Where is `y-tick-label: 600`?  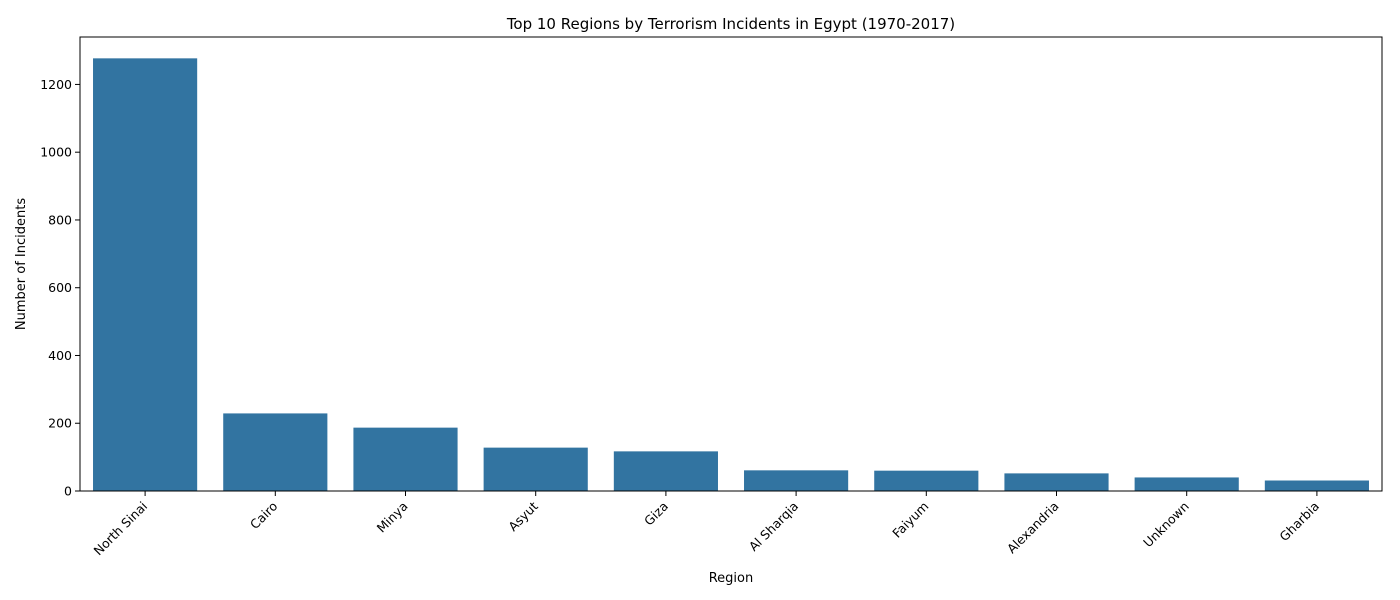
y-tick-label: 600 is located at coordinates (60, 287).